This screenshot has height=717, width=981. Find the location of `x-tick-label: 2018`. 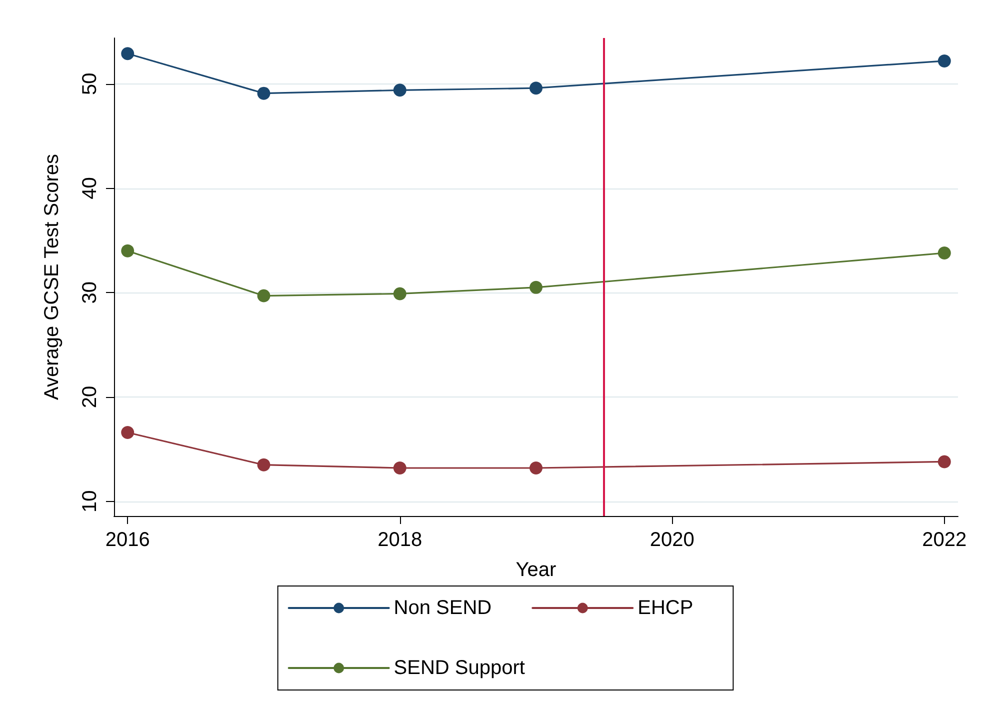

x-tick-label: 2018 is located at coordinates (400, 540).